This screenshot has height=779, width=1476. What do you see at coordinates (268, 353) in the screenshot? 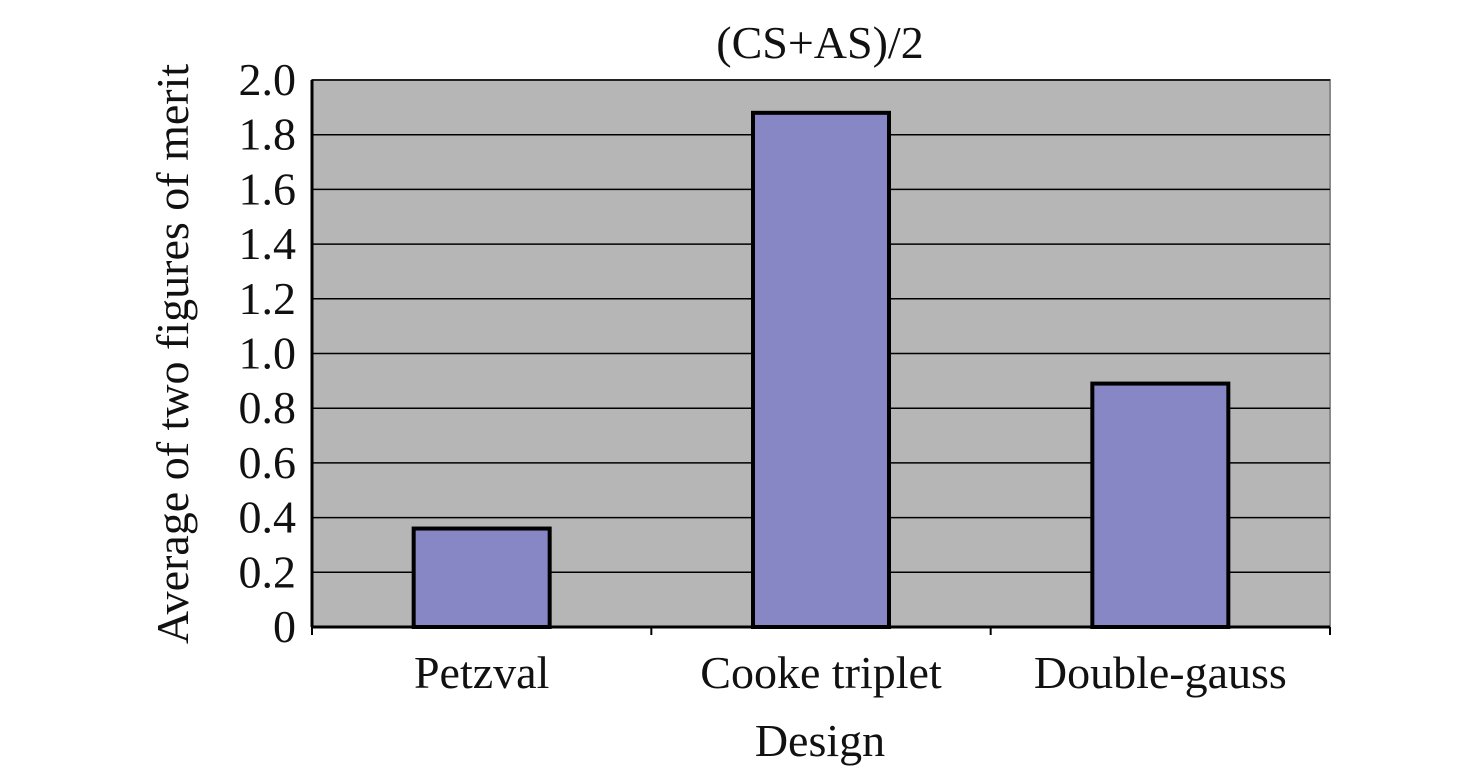
I see `y-tick-label-5: 1.0` at bounding box center [268, 353].